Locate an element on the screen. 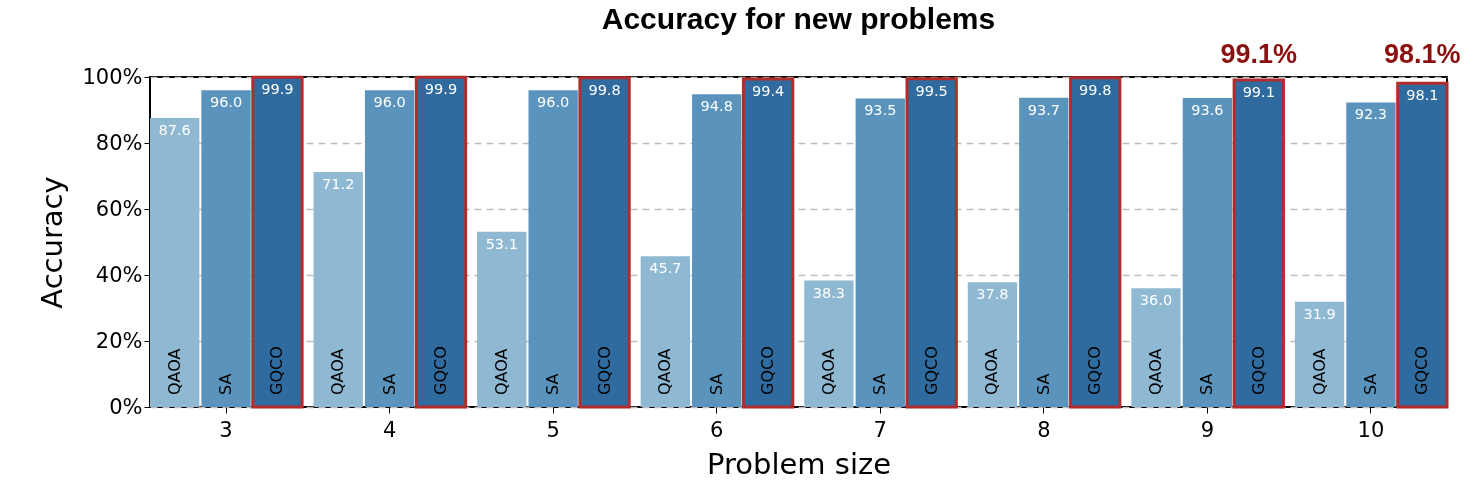 Image resolution: width=1468 pixels, height=496 pixels. data-label: 94.8 is located at coordinates (716, 106).